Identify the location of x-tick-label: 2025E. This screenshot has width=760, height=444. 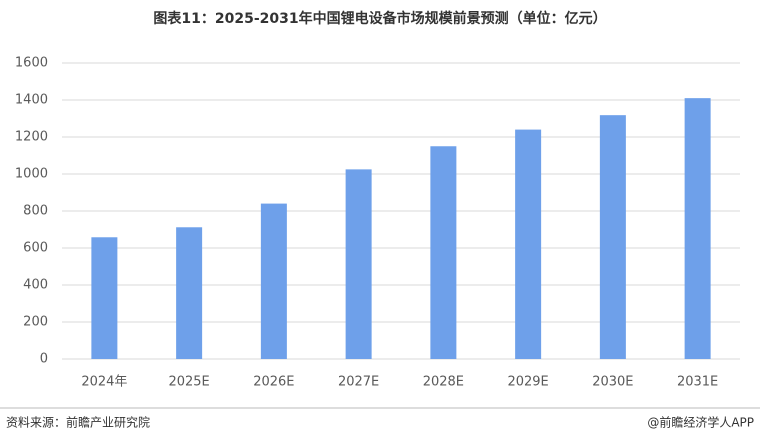
(188, 382).